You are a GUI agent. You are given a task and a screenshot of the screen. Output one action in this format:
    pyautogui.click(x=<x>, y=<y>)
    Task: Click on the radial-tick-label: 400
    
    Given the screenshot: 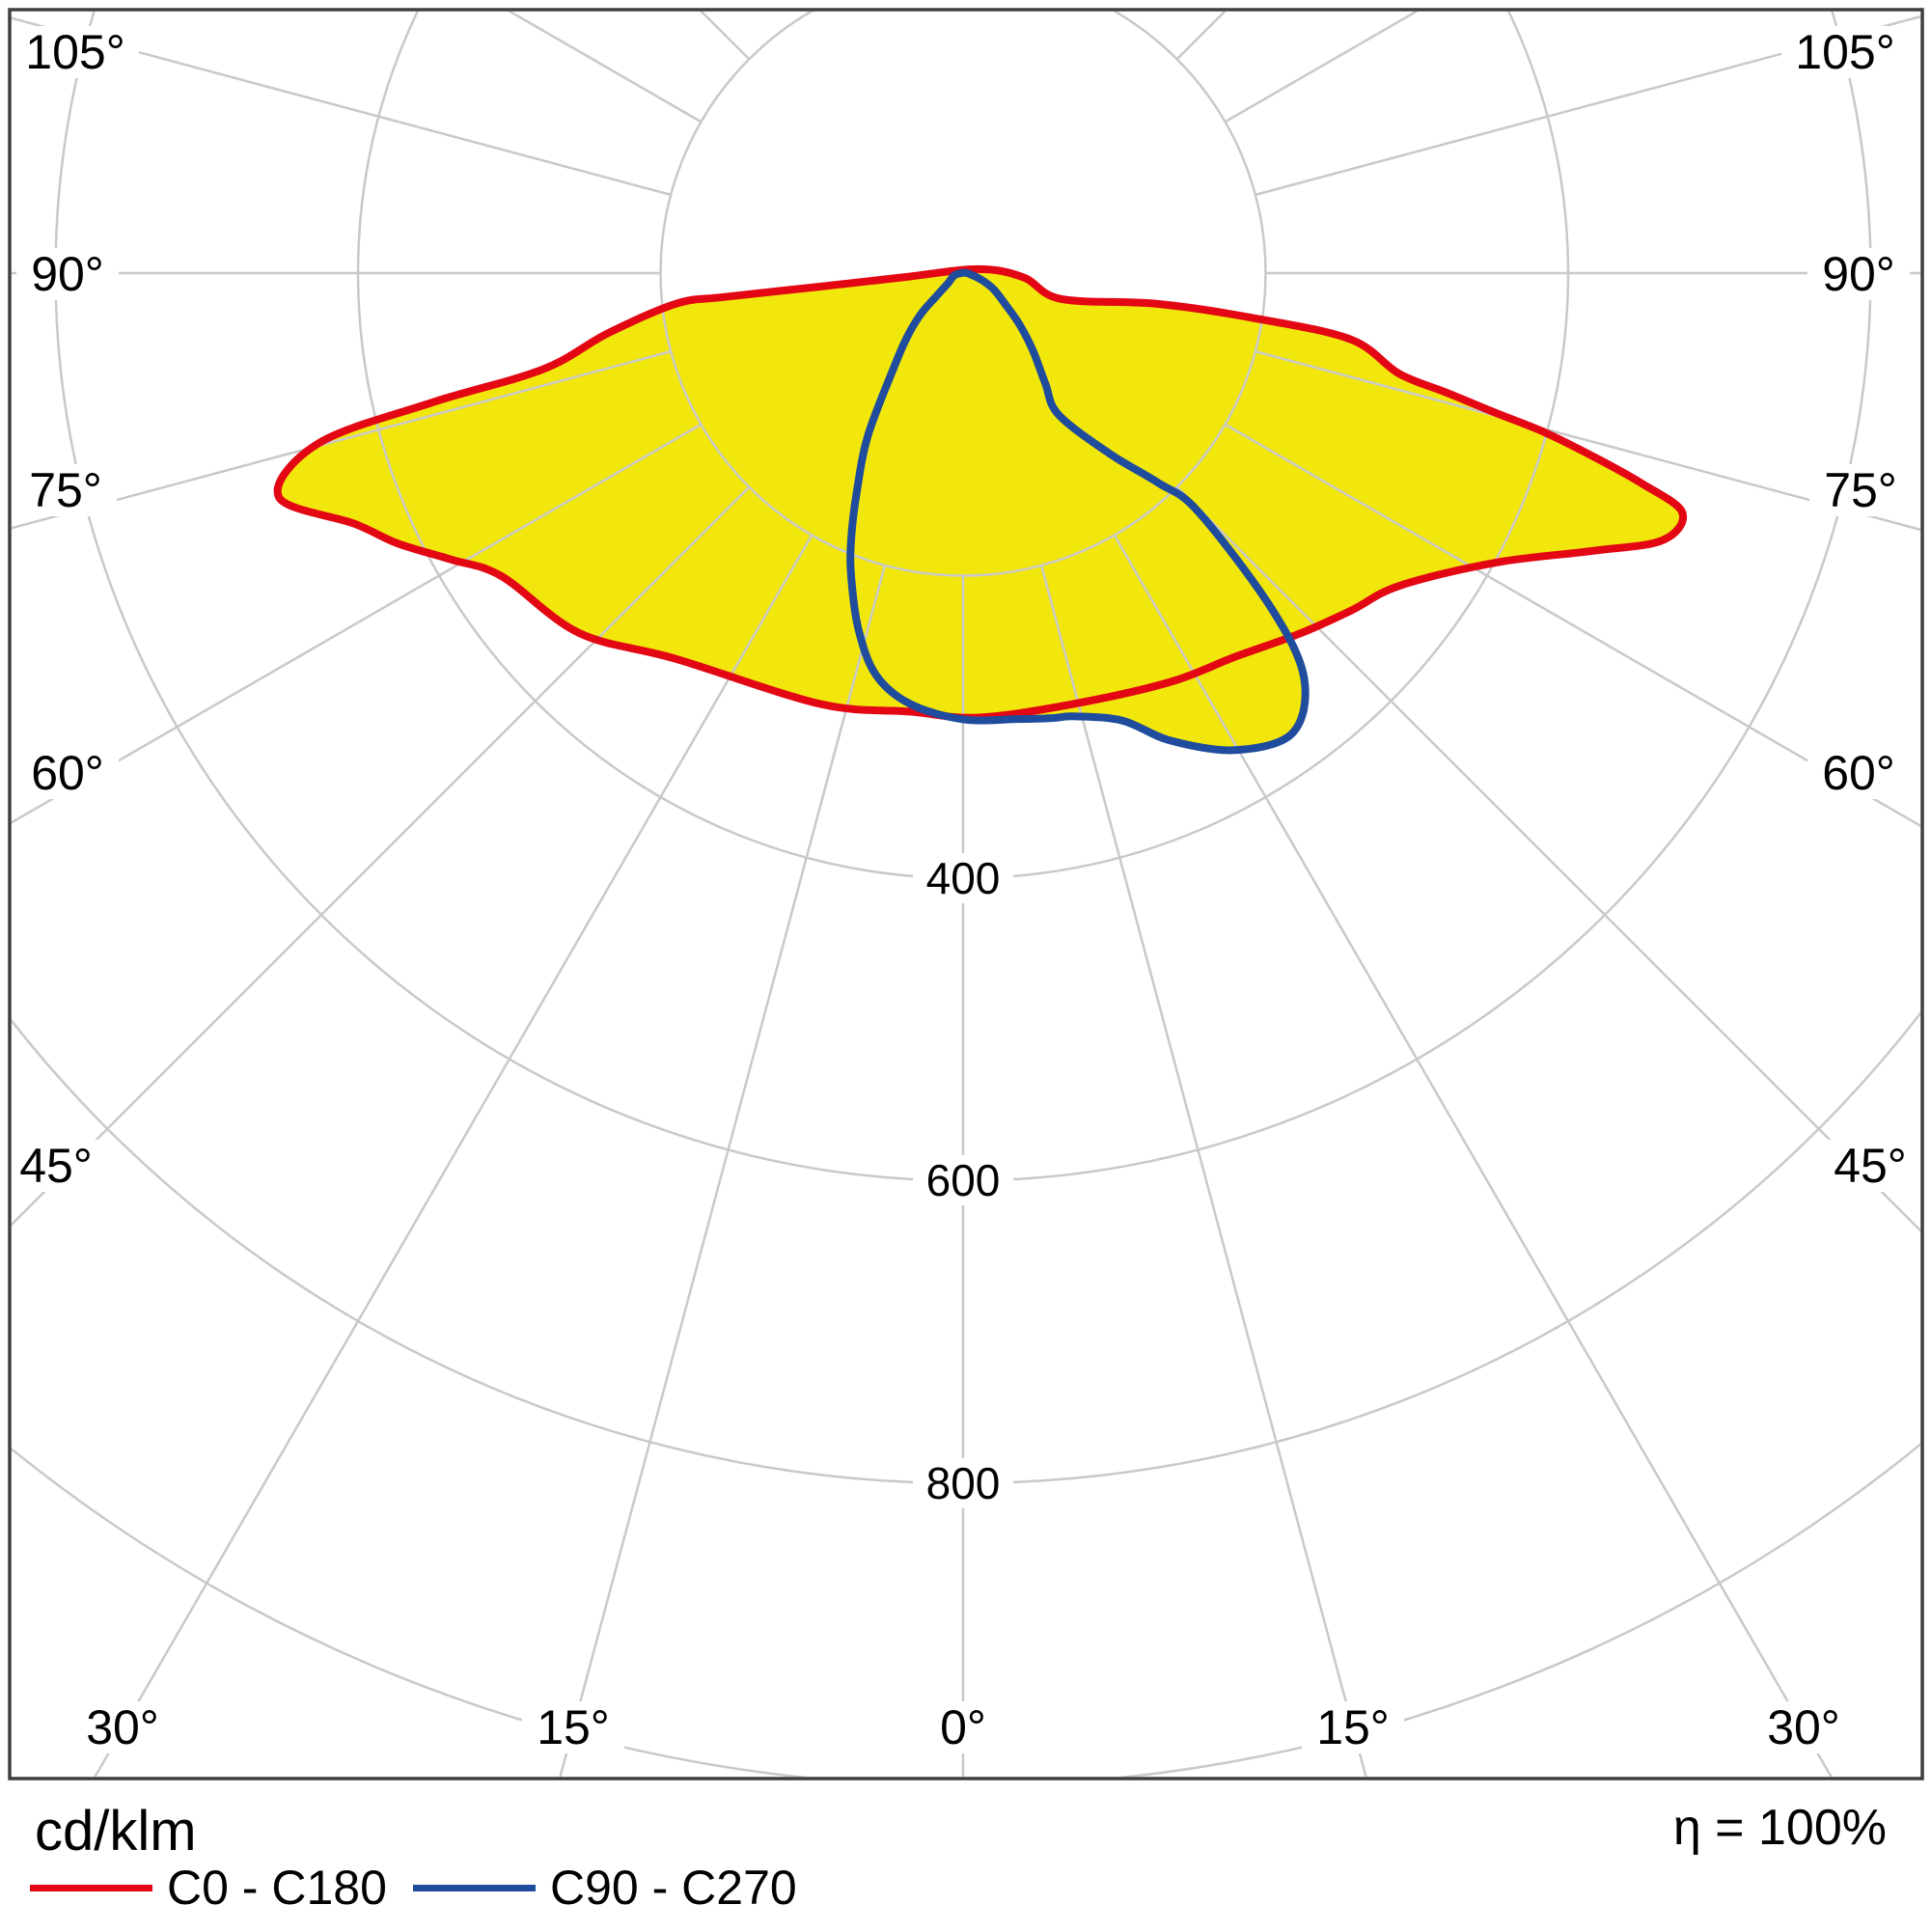 What is the action you would take?
    pyautogui.click(x=963, y=878)
    